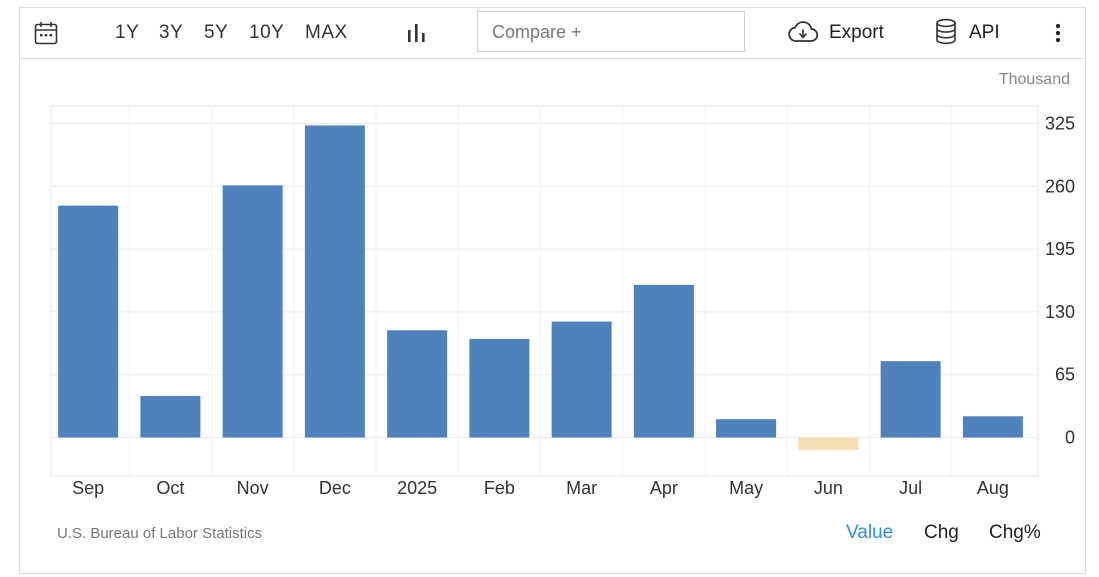 This screenshot has width=1099, height=577. I want to click on y-tick-label: 65, so click(1065, 375).